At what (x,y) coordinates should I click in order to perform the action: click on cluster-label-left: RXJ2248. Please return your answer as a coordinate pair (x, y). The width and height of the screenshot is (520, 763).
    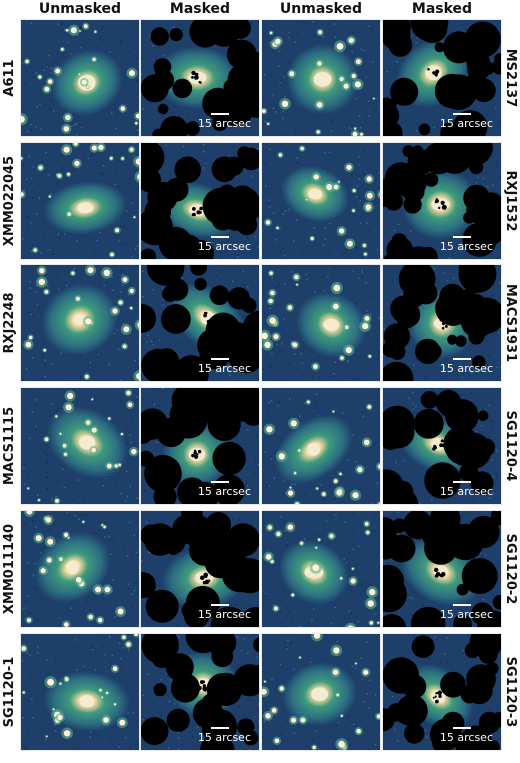
    Looking at the image, I should click on (9, 323).